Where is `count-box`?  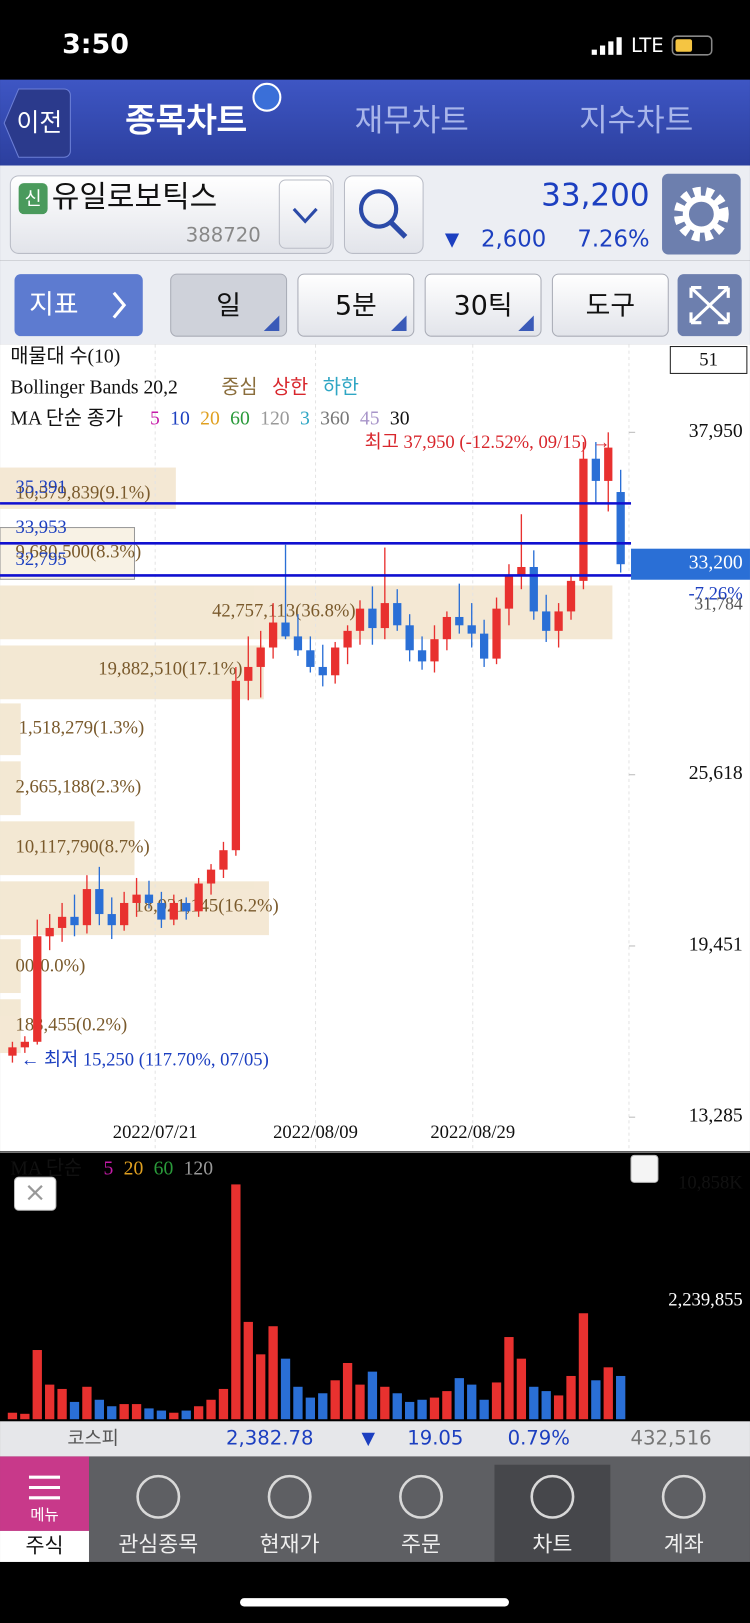 count-box is located at coordinates (708, 360).